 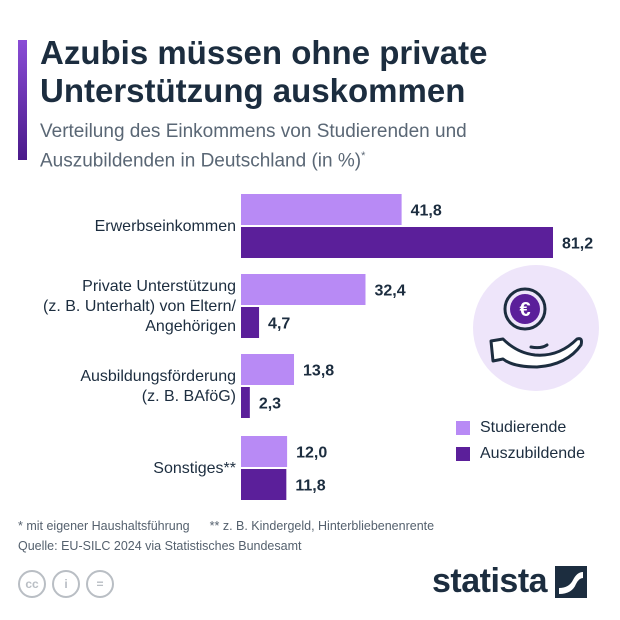 I want to click on title-accent-bar, so click(x=22, y=100).